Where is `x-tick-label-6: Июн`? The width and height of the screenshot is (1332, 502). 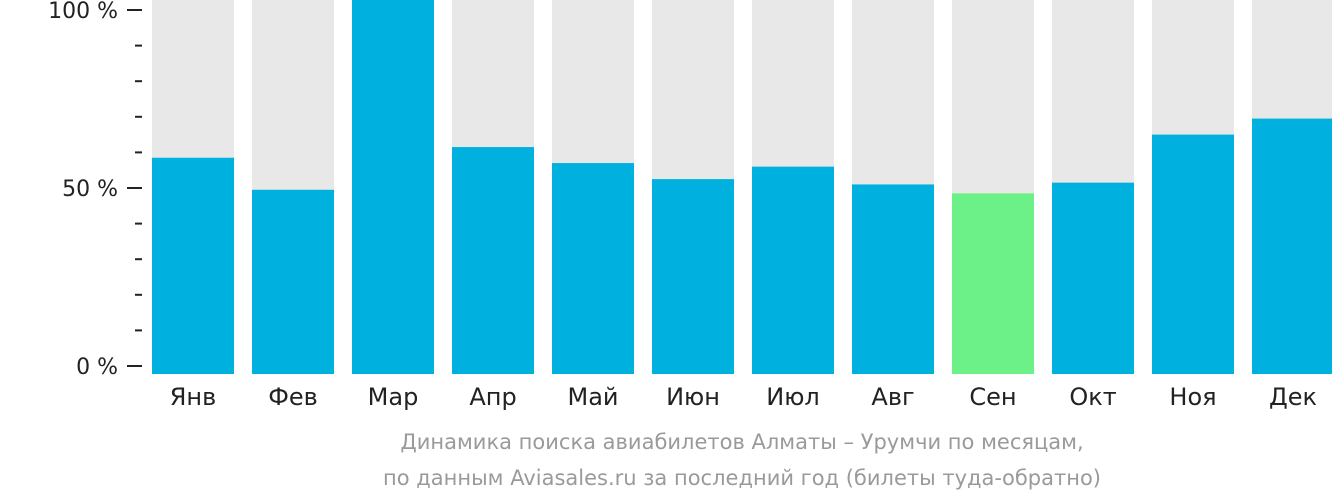
x-tick-label-6: Июн is located at coordinates (693, 397).